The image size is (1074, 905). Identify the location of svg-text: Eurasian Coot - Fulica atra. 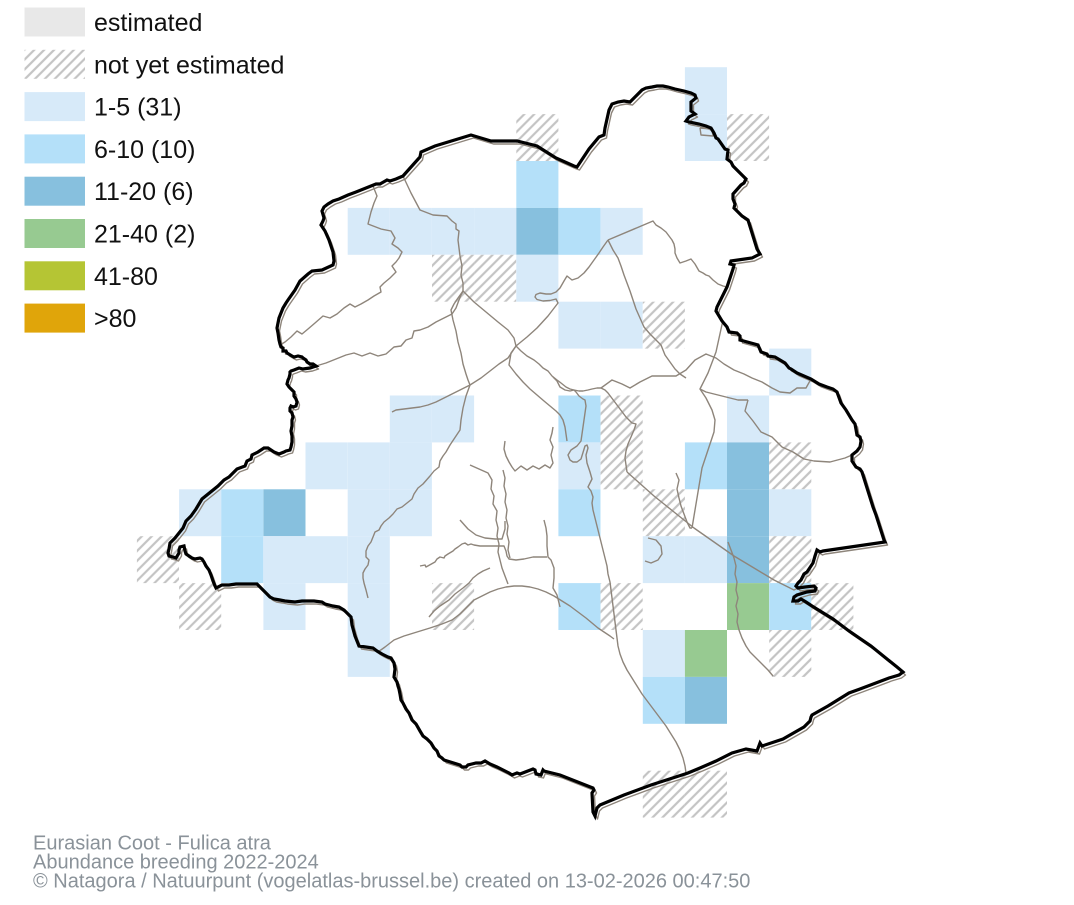
(152, 844).